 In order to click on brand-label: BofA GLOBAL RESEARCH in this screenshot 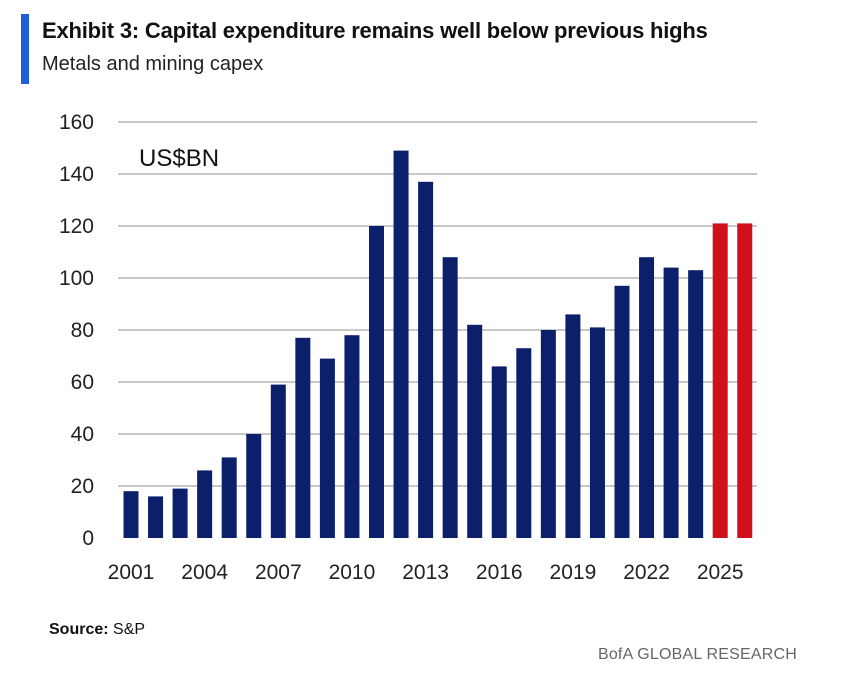, I will do `click(697, 654)`.